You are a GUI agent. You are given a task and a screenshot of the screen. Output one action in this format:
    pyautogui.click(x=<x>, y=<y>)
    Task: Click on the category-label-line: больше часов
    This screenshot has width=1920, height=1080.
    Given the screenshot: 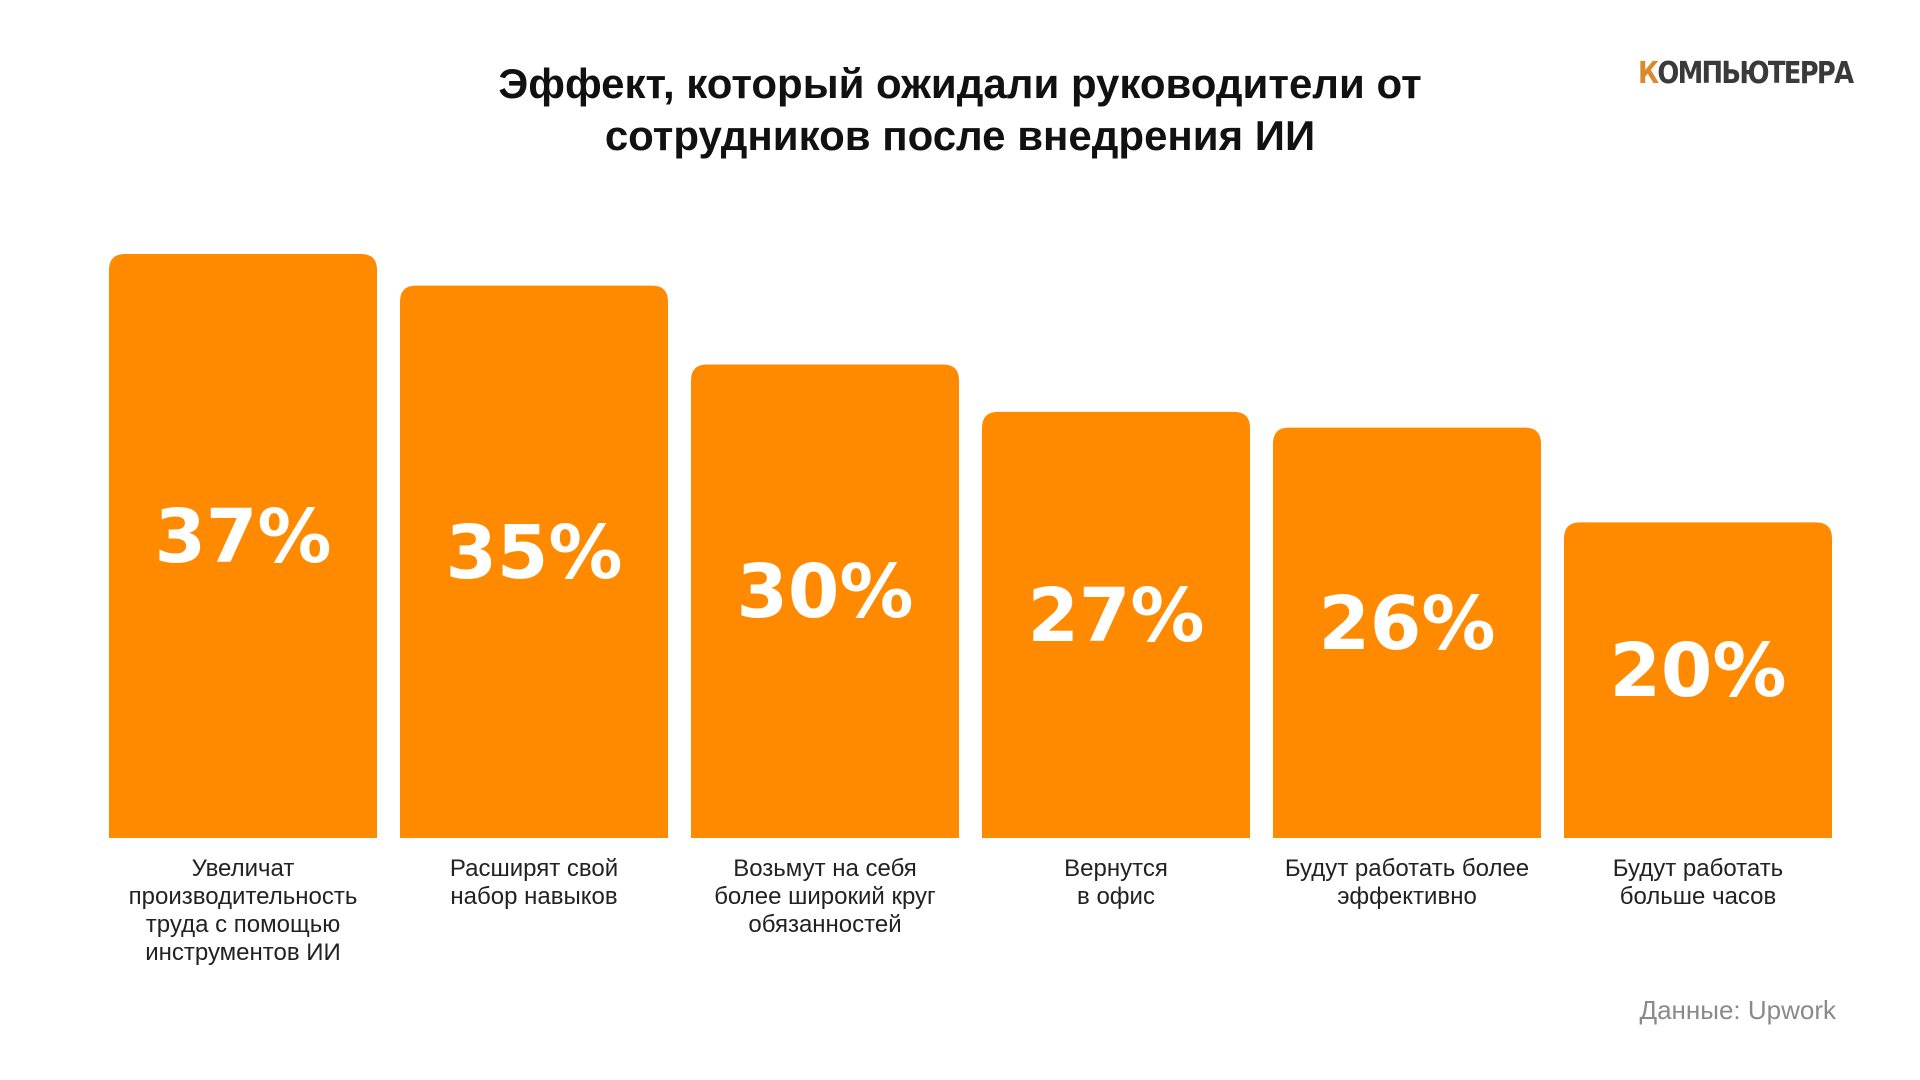 What is the action you would take?
    pyautogui.click(x=1698, y=896)
    